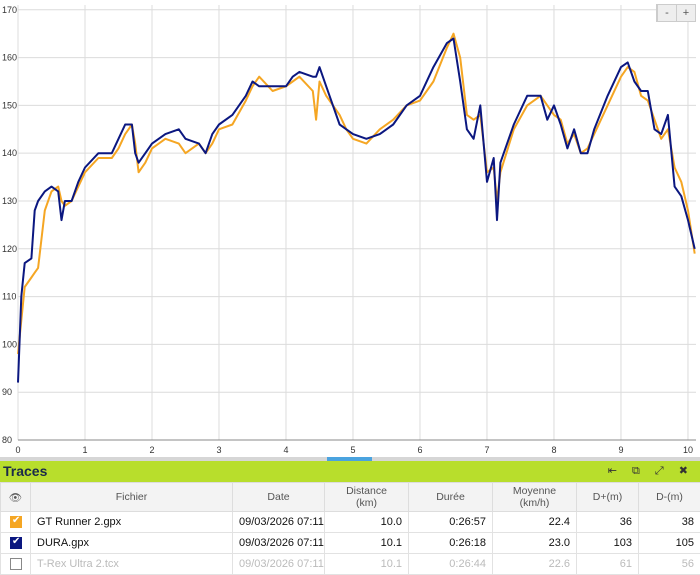 The width and height of the screenshot is (700, 575). I want to click on zoom-controls: - +, so click(676, 13).